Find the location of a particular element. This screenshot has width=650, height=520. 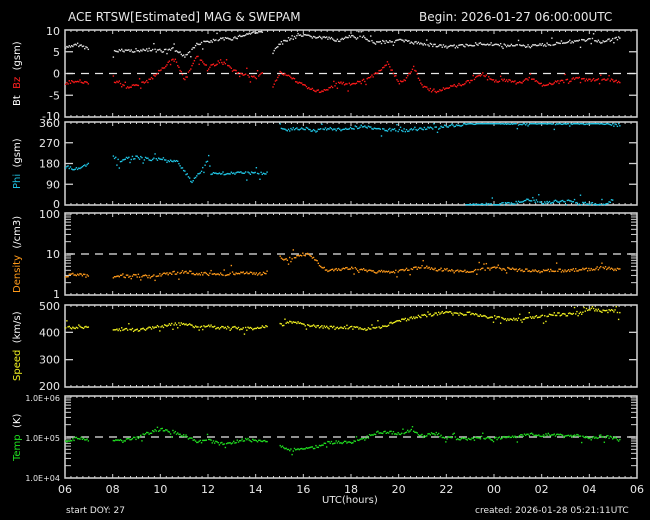

x-tick-label: 22 is located at coordinates (446, 489).